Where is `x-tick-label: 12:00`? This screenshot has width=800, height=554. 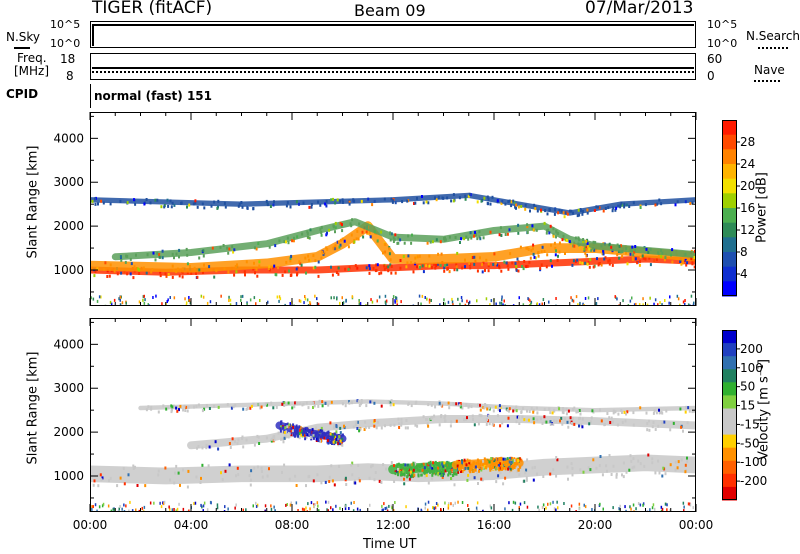
x-tick-label: 12:00 is located at coordinates (393, 525).